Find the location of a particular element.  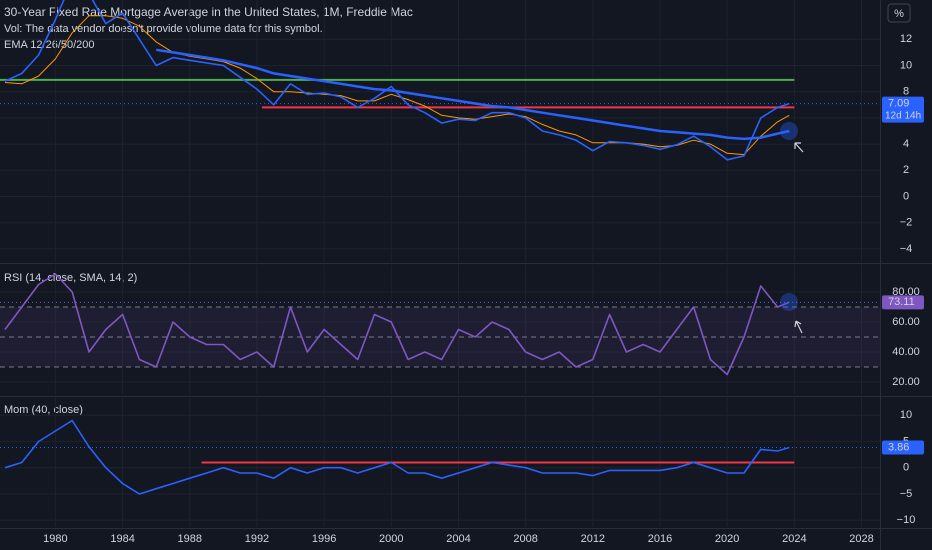

last-value-label: 7.09 is located at coordinates (898, 104).